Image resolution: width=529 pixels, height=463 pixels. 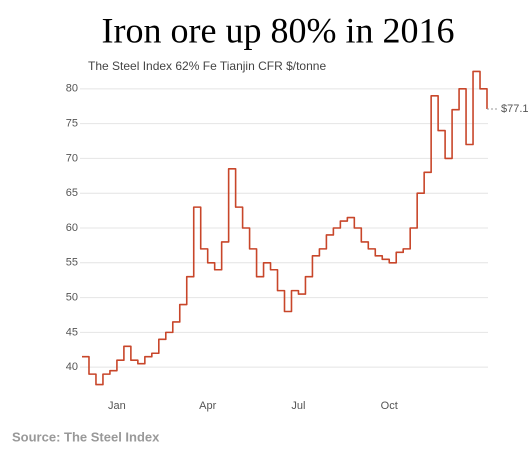 What do you see at coordinates (117, 406) in the screenshot?
I see `x-tick-label: Jan` at bounding box center [117, 406].